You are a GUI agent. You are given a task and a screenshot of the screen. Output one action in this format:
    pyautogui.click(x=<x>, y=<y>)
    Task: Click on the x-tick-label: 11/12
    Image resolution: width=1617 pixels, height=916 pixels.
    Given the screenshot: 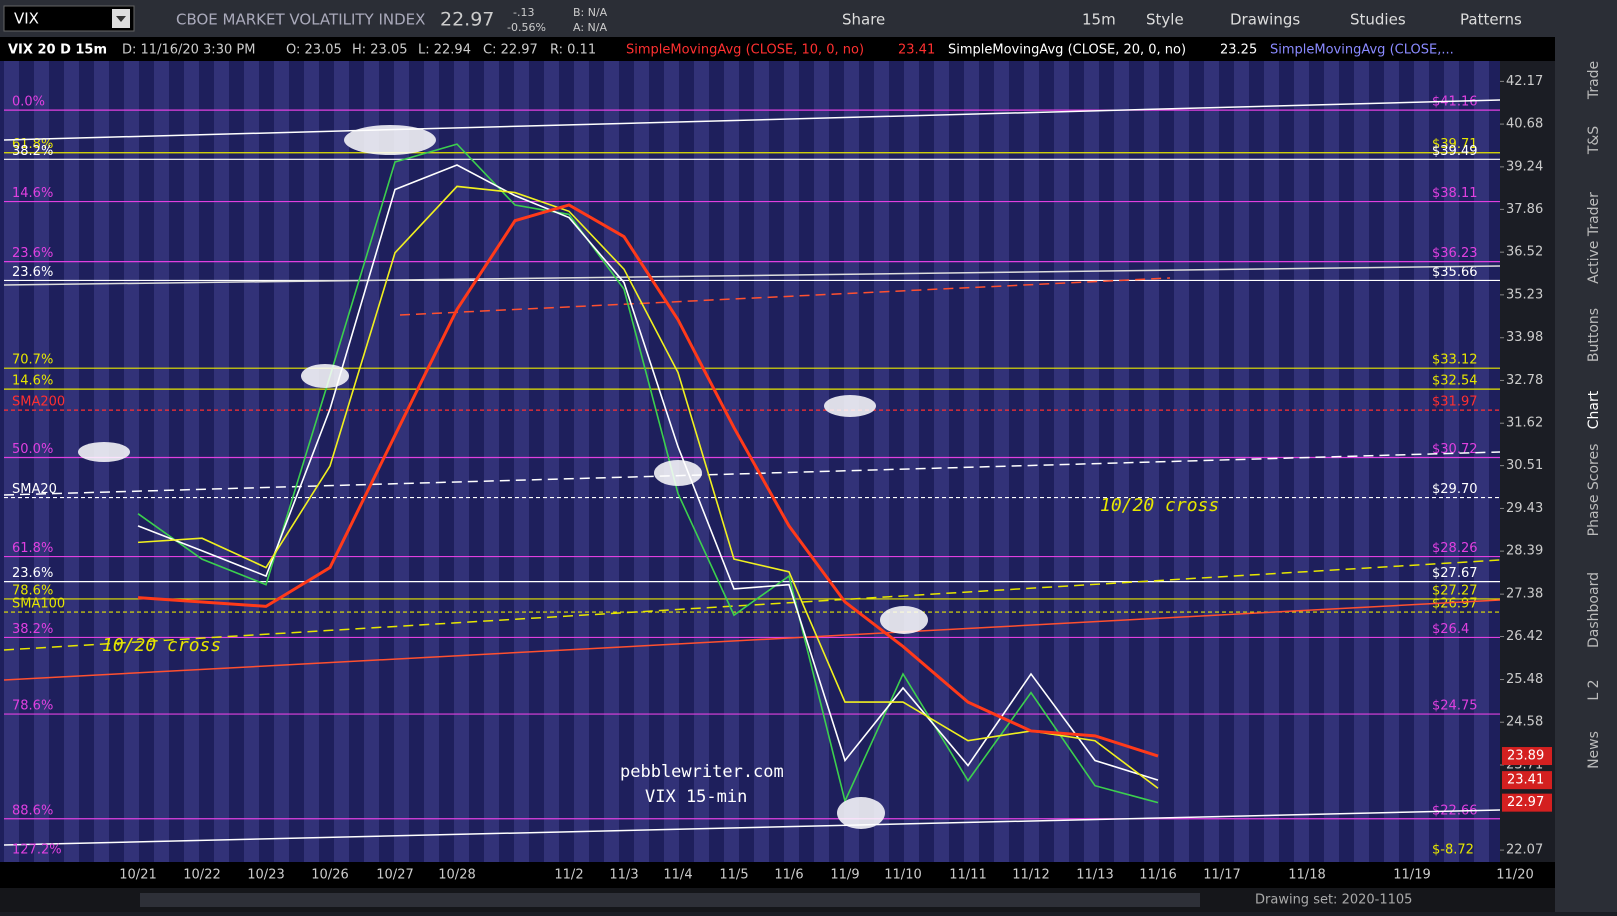 What is the action you would take?
    pyautogui.click(x=1030, y=875)
    